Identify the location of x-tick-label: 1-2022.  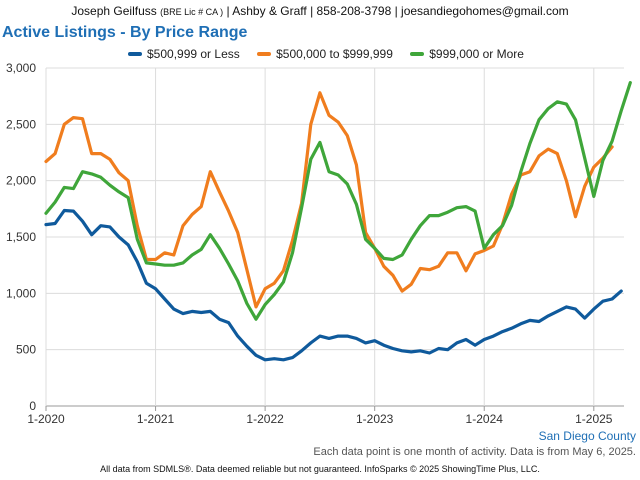
(265, 419).